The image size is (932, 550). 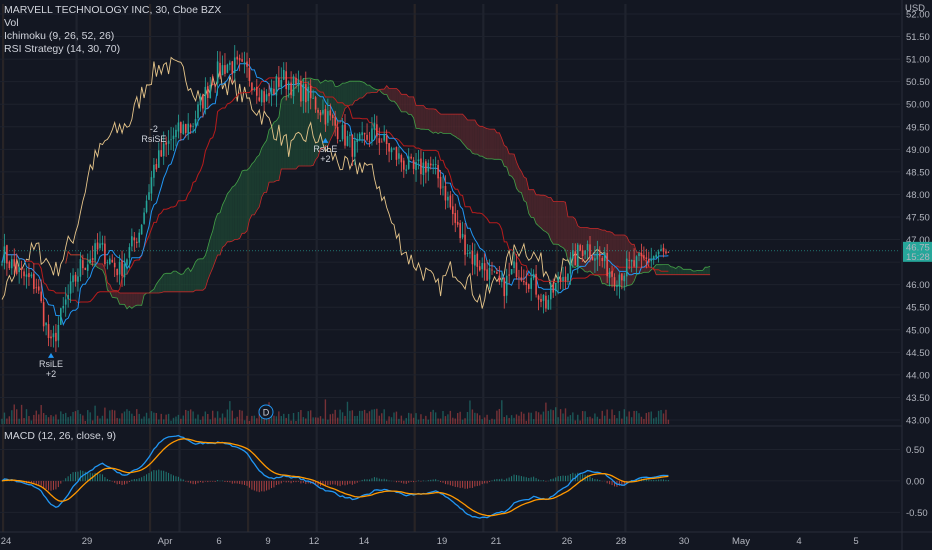 I want to click on rsi-strategy-label: RSI Strategy (14, 30, 70), so click(x=62, y=49).